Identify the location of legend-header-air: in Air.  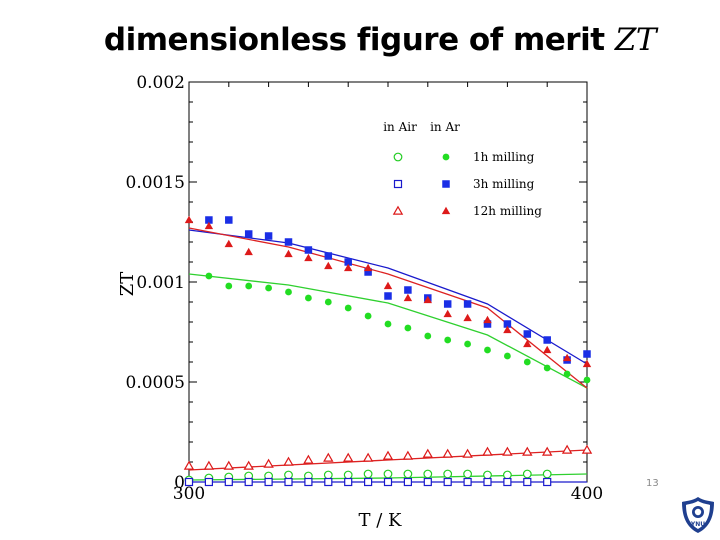
(400, 127).